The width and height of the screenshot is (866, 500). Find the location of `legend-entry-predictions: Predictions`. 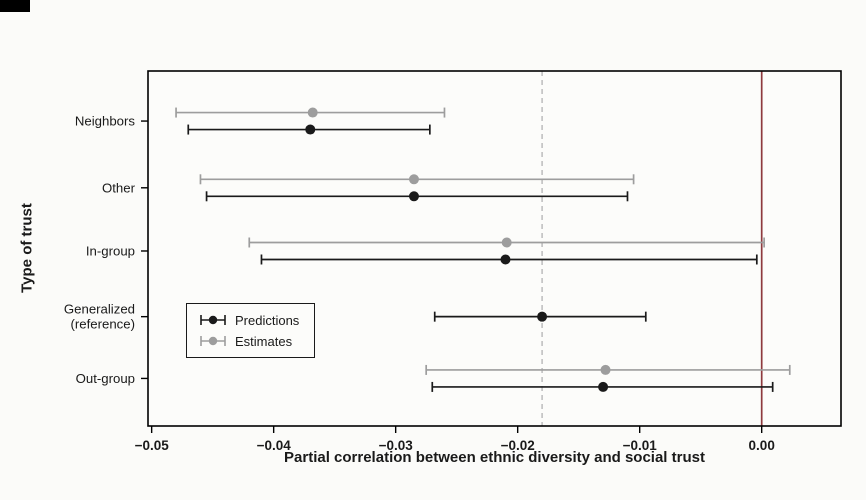

legend-entry-predictions: Predictions is located at coordinates (249, 320).